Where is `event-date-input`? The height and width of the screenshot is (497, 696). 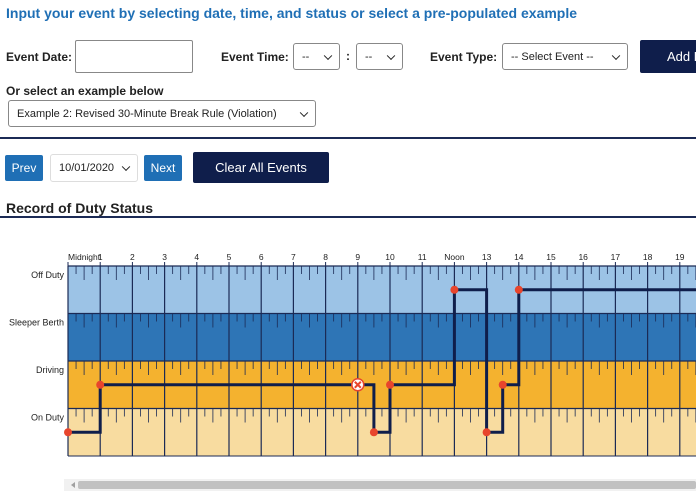 event-date-input is located at coordinates (134, 56).